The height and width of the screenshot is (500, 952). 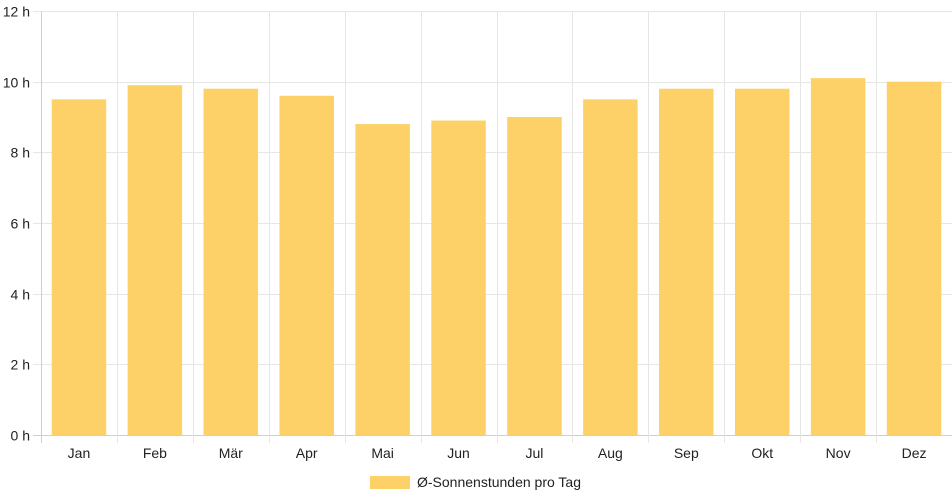 What do you see at coordinates (610, 267) in the screenshot?
I see `bar-aug` at bounding box center [610, 267].